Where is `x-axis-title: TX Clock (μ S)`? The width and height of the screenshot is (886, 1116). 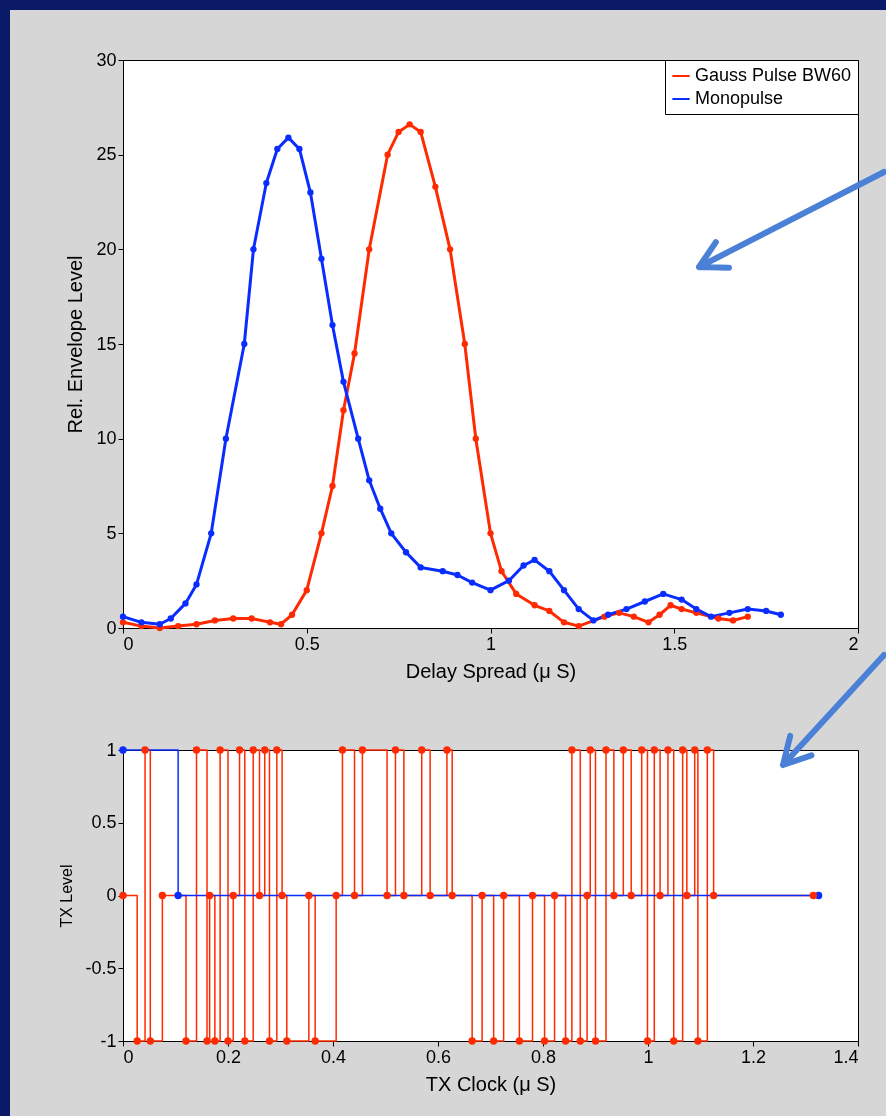 x-axis-title: TX Clock (μ S) is located at coordinates (491, 1083).